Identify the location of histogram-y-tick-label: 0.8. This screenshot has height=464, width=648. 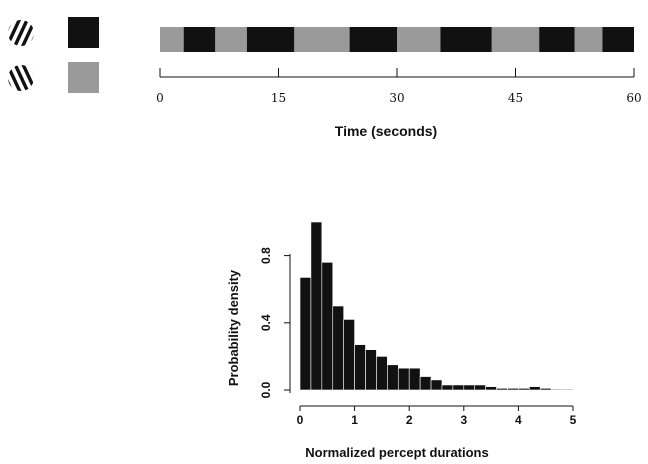
(266, 255).